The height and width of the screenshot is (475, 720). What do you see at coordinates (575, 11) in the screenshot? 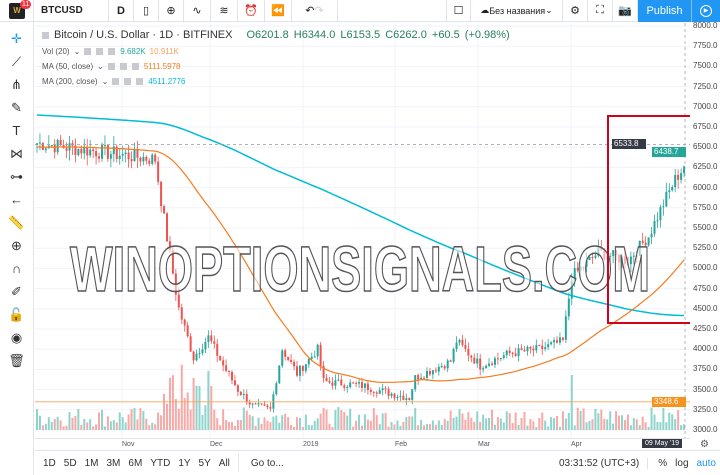
I see `settings-gear-icon: ⚙` at bounding box center [575, 11].